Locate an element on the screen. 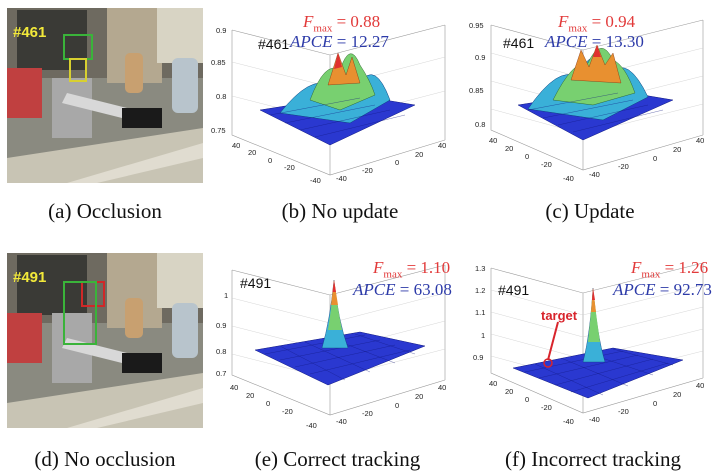 The image size is (720, 475). target-annotation: target is located at coordinates (559, 315).